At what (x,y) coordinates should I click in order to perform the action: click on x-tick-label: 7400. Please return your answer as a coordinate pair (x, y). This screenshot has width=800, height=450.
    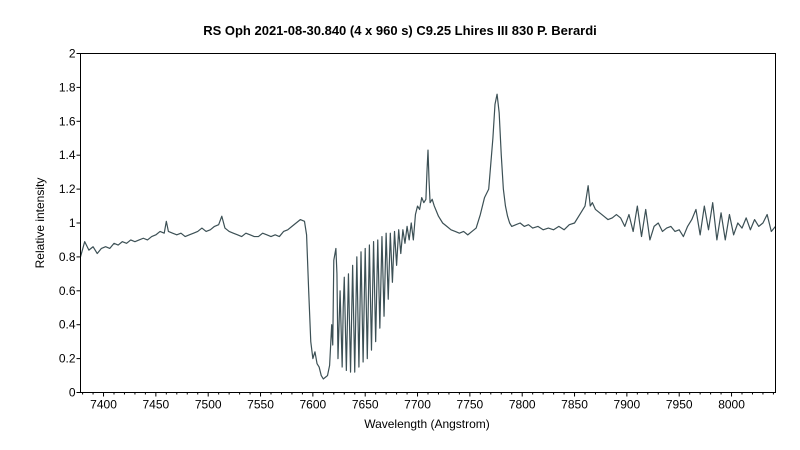
    Looking at the image, I should click on (103, 405).